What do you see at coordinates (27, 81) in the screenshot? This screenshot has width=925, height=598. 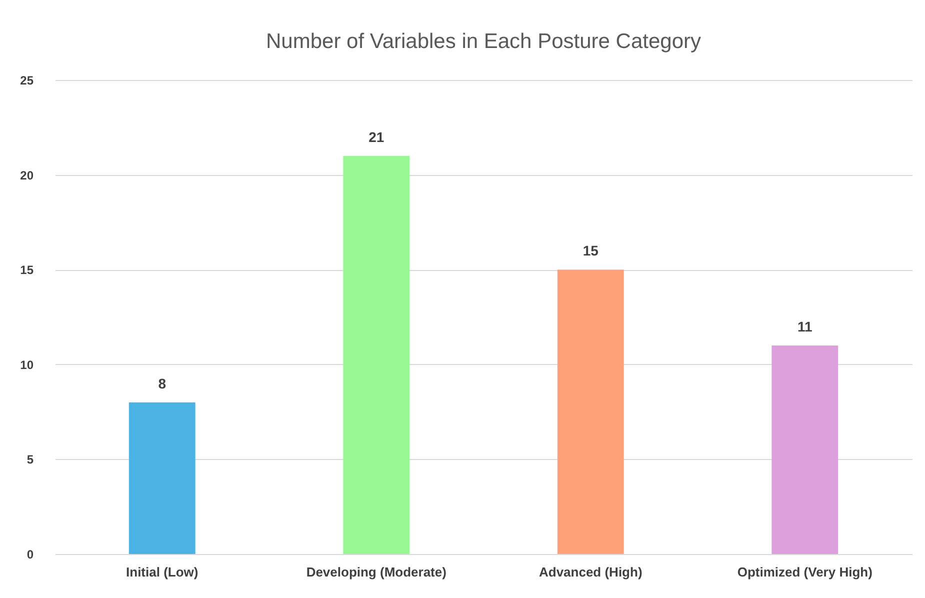 I see `y-tick-label: 25` at bounding box center [27, 81].